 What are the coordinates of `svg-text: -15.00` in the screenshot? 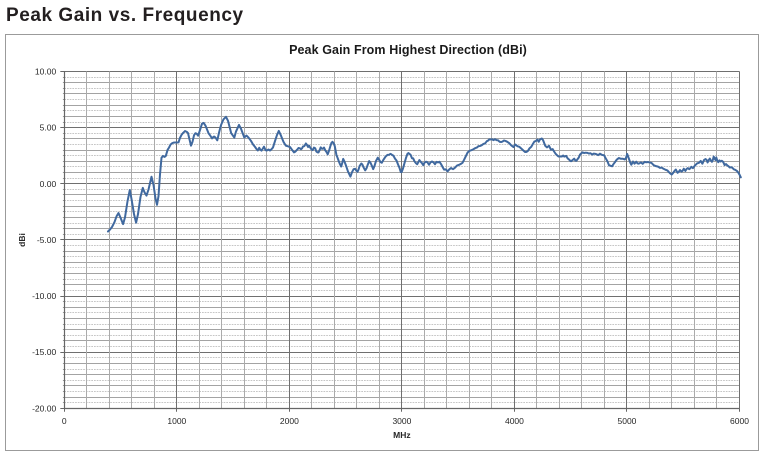 It's located at (44, 352).